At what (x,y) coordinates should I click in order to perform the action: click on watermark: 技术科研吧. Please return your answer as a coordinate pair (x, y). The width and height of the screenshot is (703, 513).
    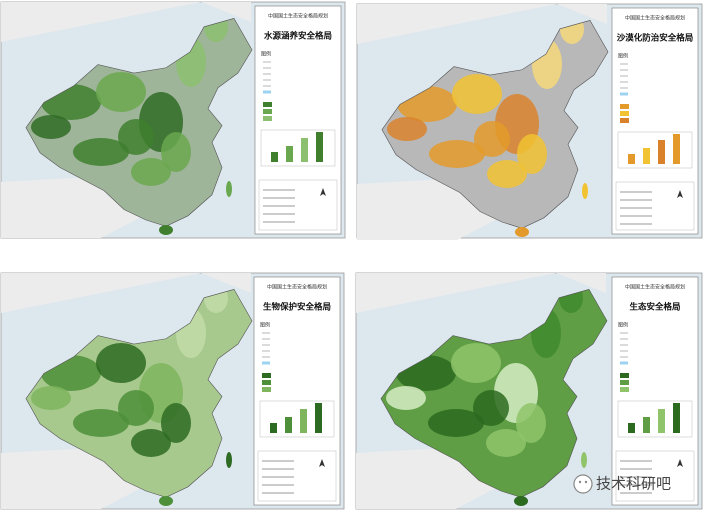
    Looking at the image, I should click on (622, 484).